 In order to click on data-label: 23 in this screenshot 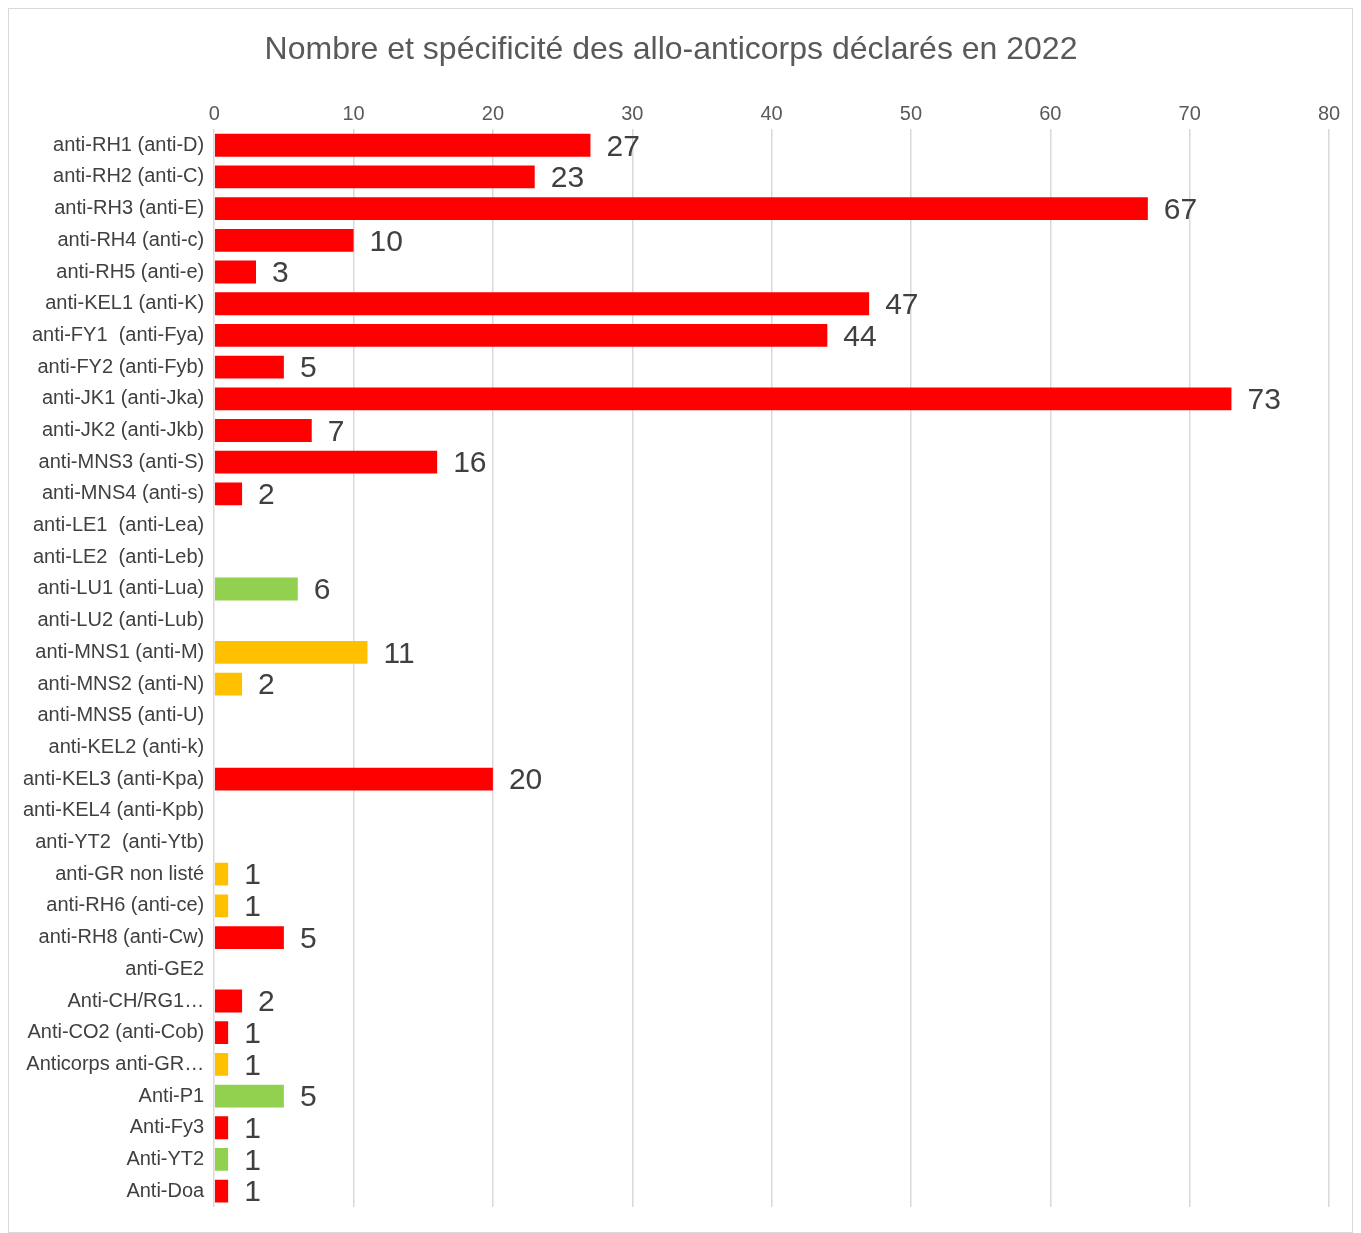, I will do `click(567, 177)`.